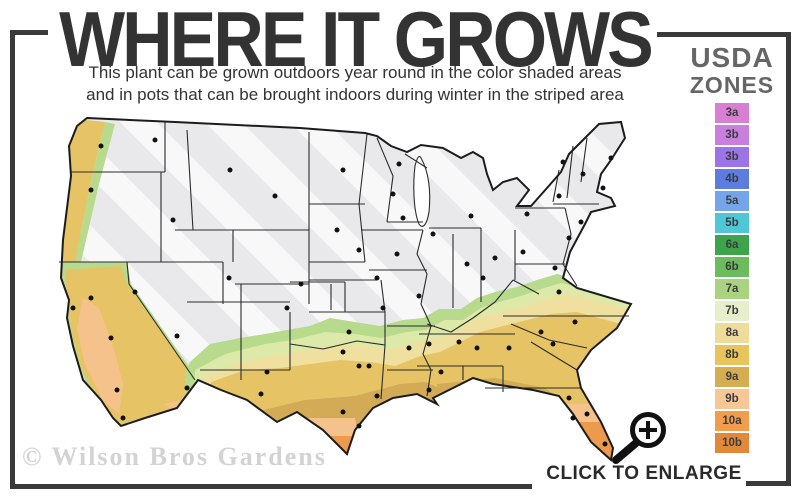  Describe the element at coordinates (29, 32) in the screenshot. I see `frame-top-left-segment` at that location.